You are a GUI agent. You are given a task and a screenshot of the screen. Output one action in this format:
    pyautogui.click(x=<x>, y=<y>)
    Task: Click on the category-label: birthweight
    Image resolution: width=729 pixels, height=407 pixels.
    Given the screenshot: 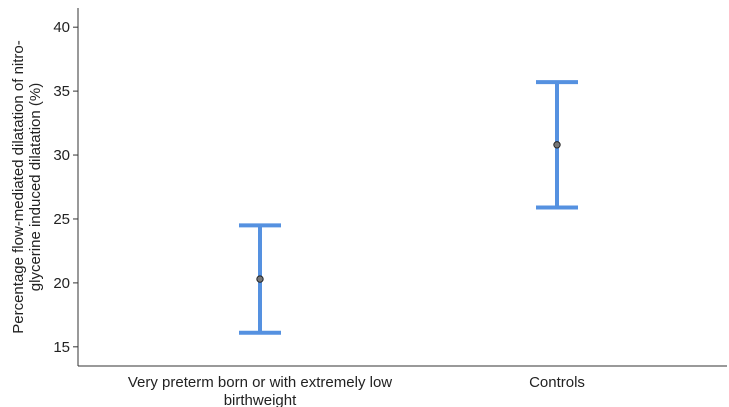 What is the action you would take?
    pyautogui.click(x=260, y=399)
    